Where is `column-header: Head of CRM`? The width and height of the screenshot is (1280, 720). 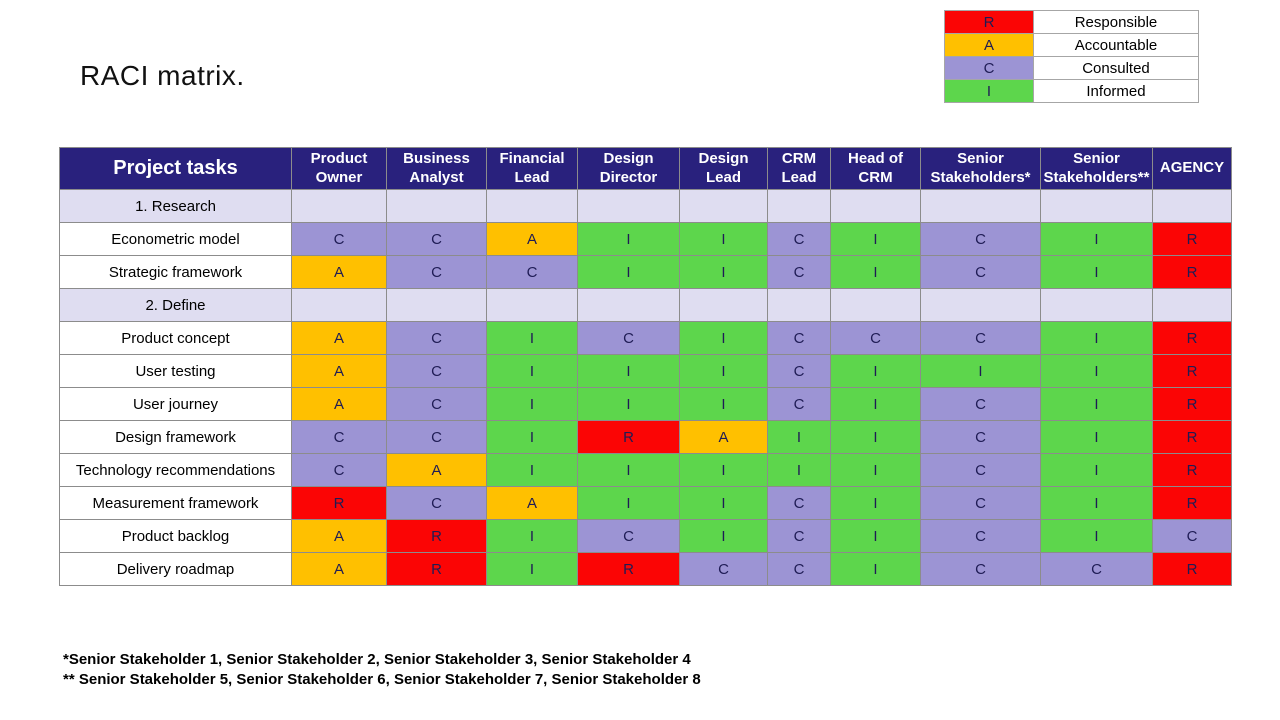
column-header: Head of CRM is located at coordinates (875, 168).